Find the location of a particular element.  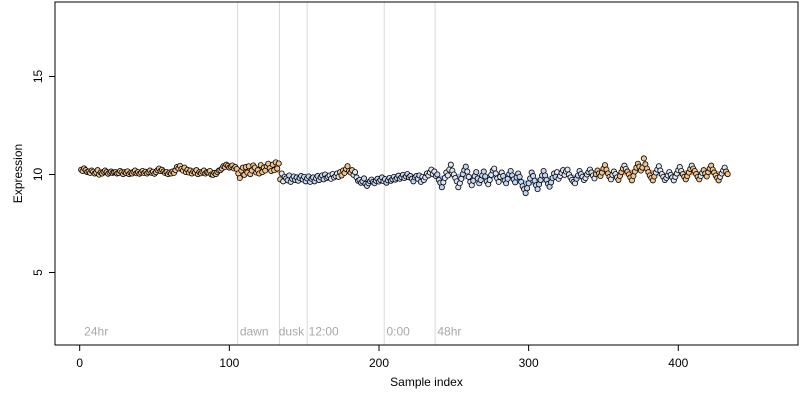

y-tick-label: 5 is located at coordinates (38, 272).